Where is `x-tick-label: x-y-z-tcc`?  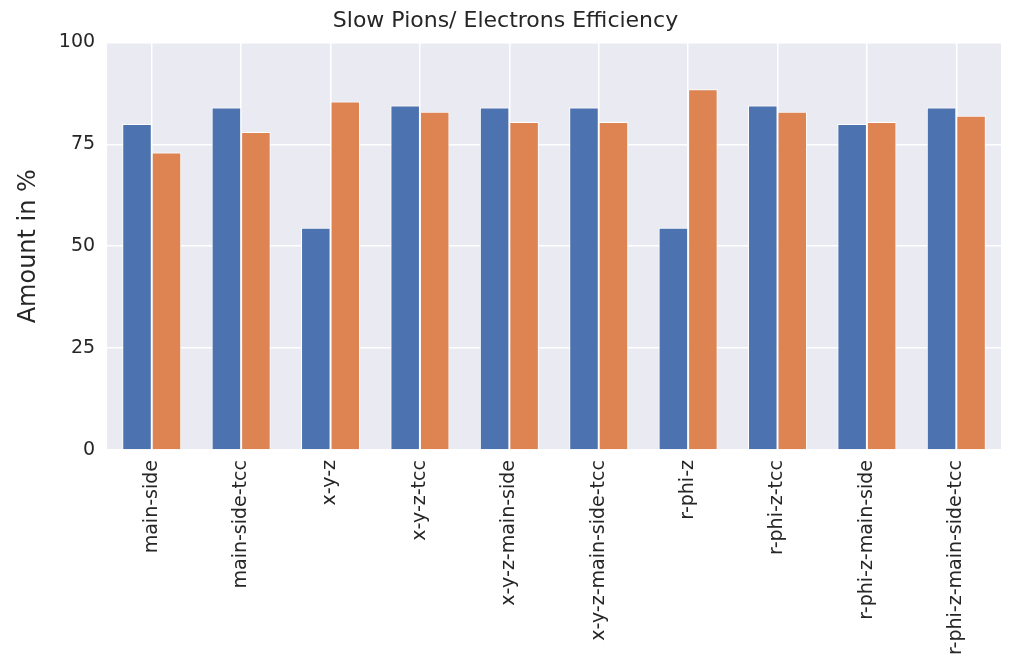
x-tick-label: x-y-z-tcc is located at coordinates (417, 500).